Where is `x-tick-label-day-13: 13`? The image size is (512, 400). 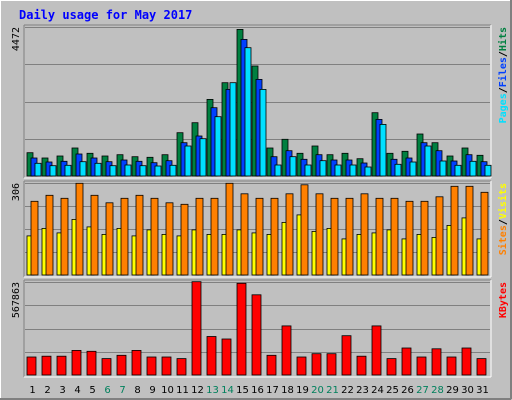 x-tick-label-day-13: 13 is located at coordinates (212, 390).